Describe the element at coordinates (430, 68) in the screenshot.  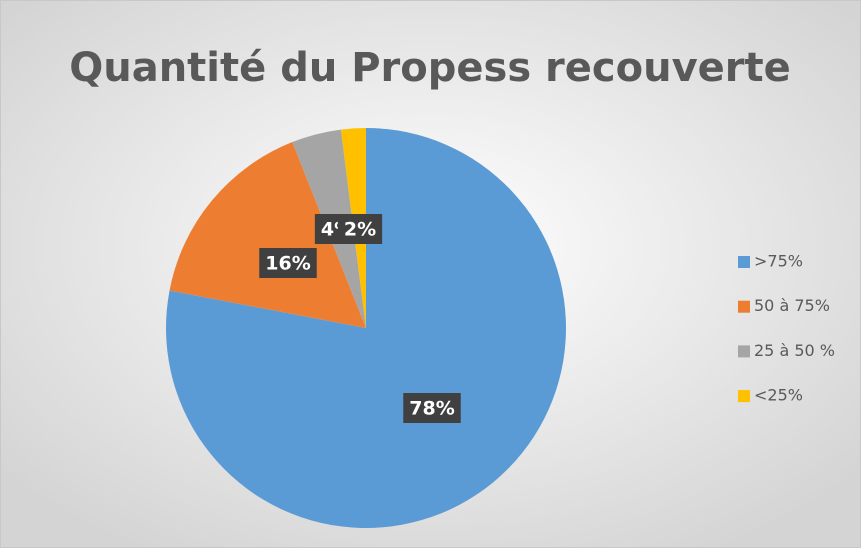
I see `chart-title: Quantité du Propess recouverte` at that location.